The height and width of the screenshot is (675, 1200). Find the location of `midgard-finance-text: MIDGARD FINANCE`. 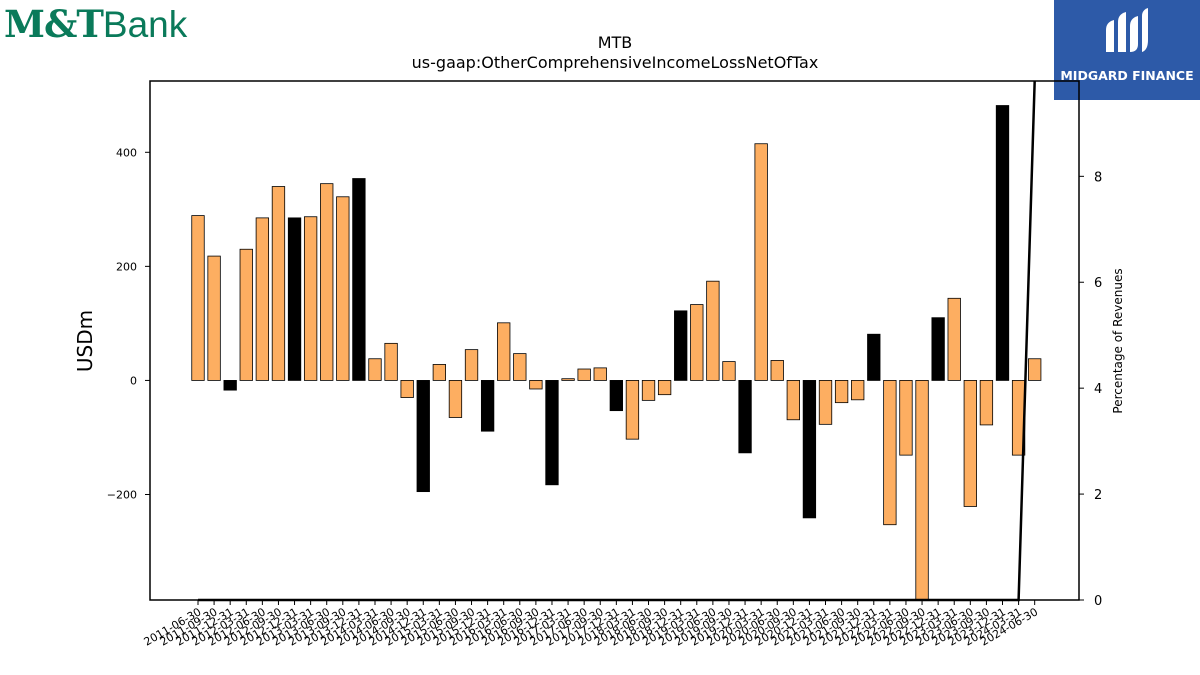

midgard-finance-text: MIDGARD FINANCE is located at coordinates (1127, 75).